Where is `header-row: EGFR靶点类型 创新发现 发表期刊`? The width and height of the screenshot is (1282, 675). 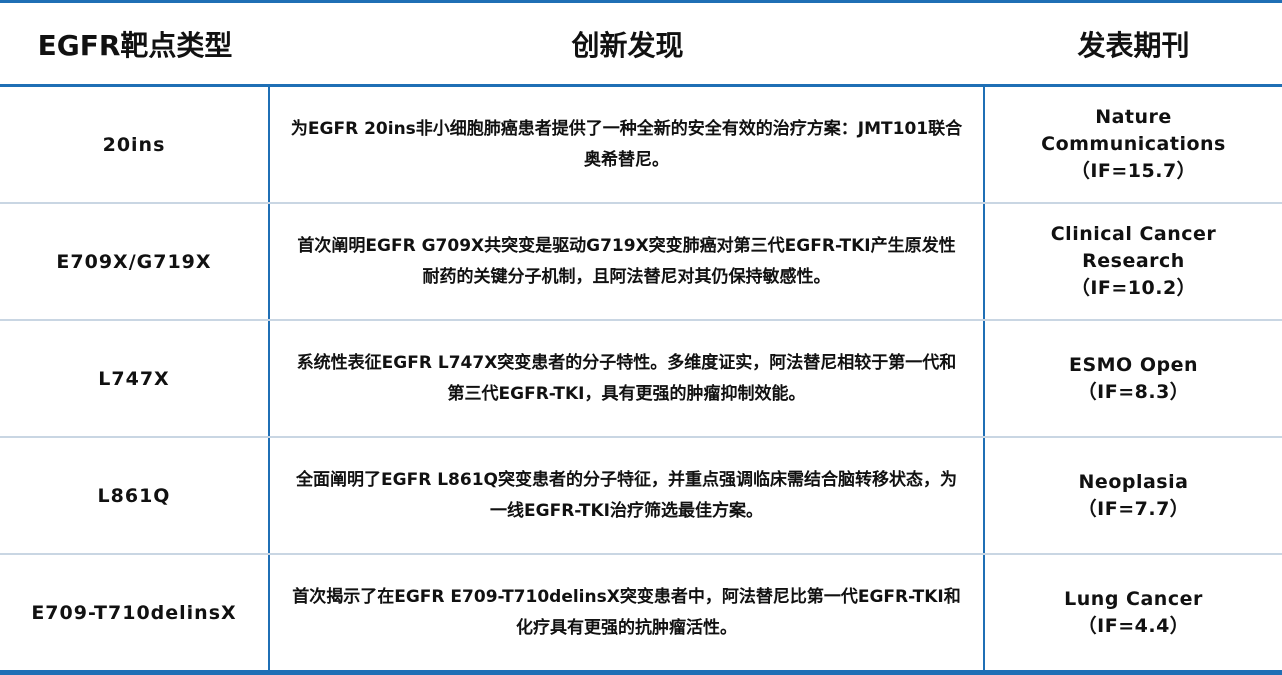
header-row: EGFR靶点类型 创新发现 发表期刊 is located at coordinates (641, 45).